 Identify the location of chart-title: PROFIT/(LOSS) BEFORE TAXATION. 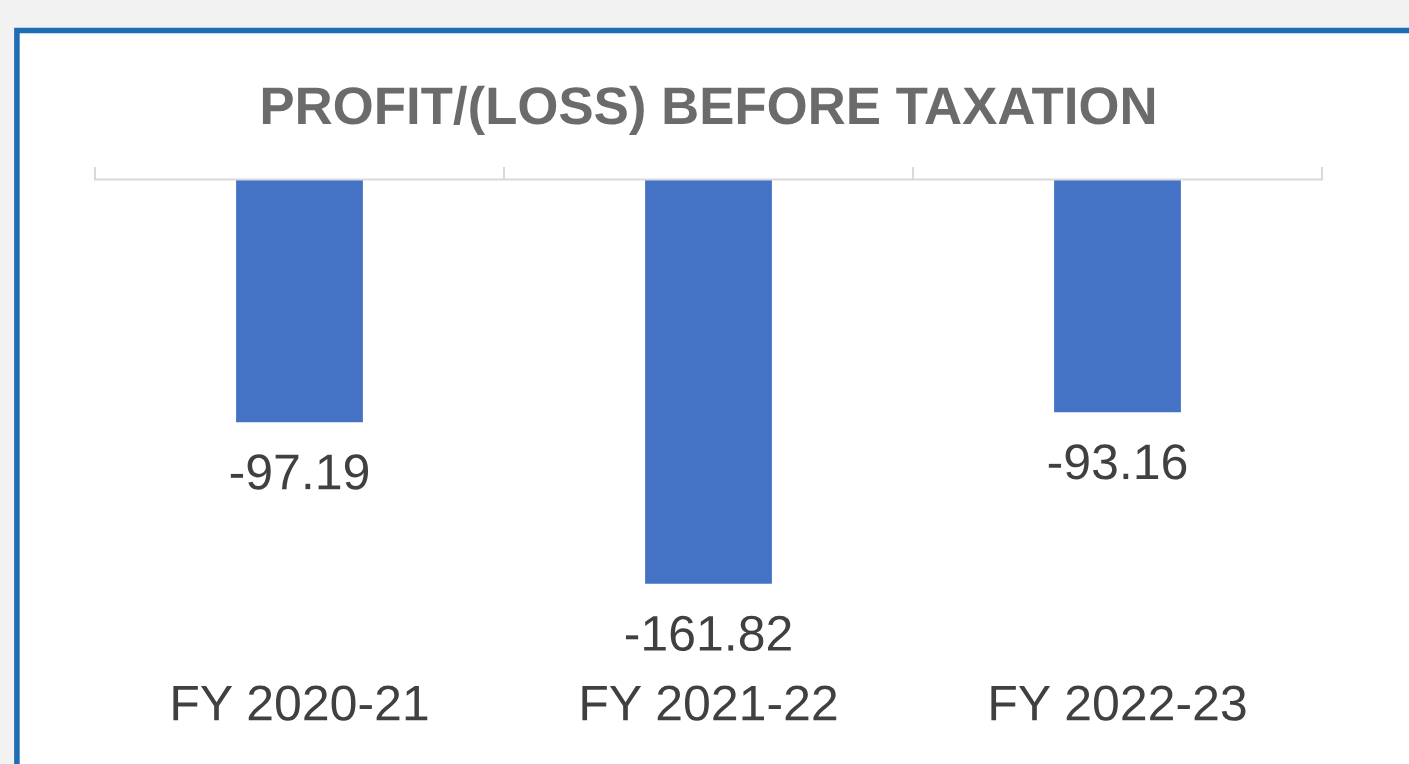
(708, 110).